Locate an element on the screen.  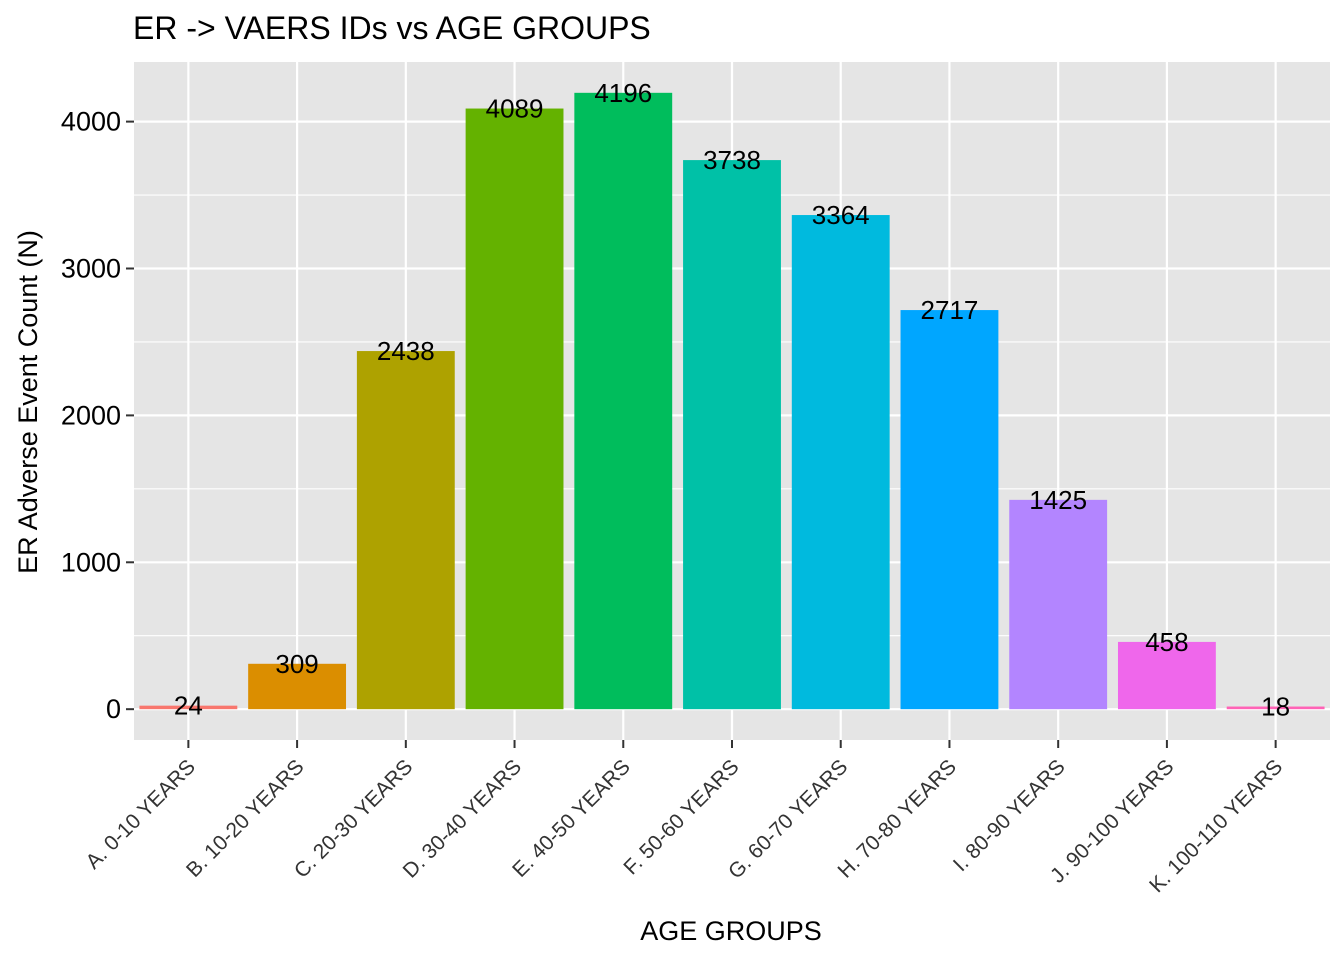
y-axis: 0 1000 2000 3000 4000 is located at coordinates (97, 415).